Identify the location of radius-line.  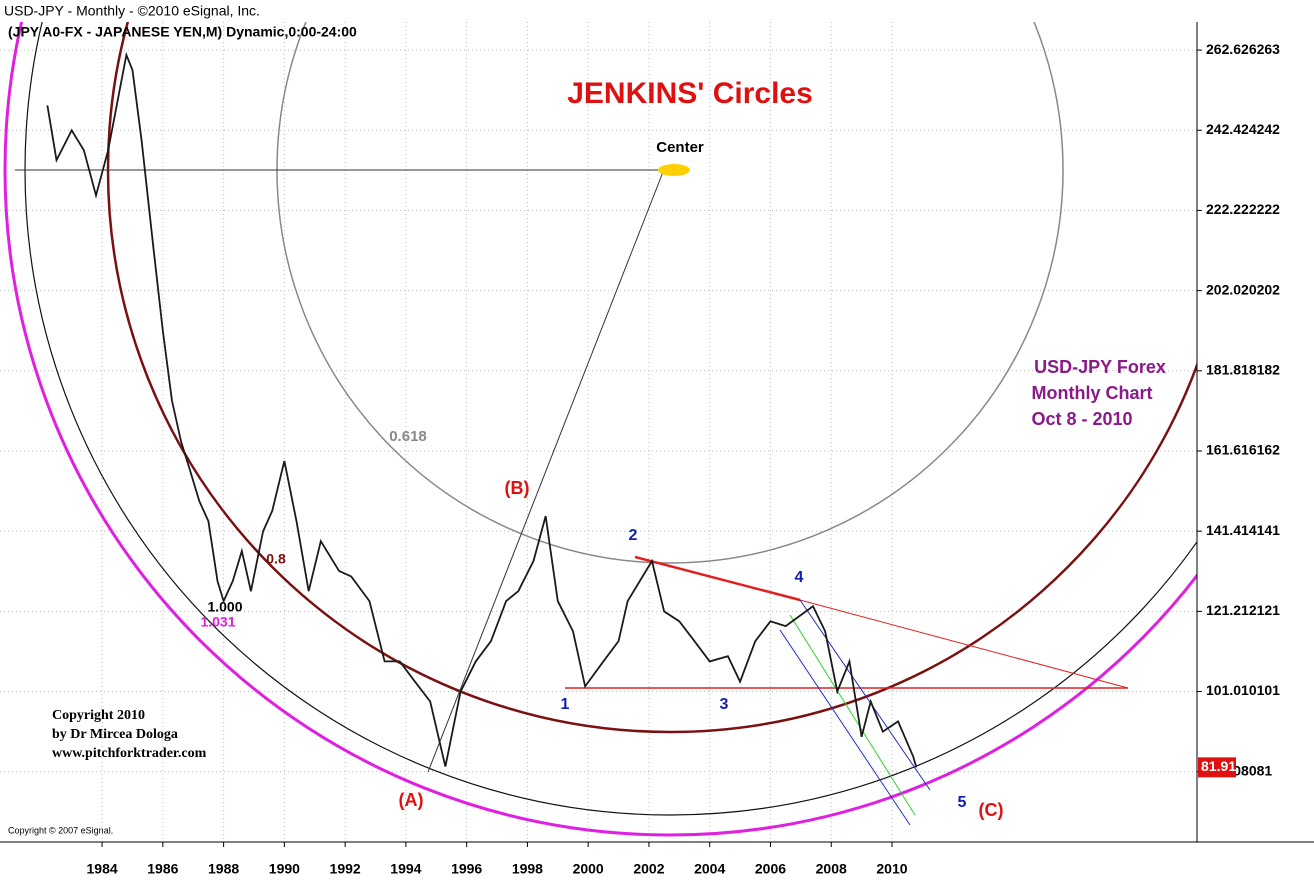
(545, 472).